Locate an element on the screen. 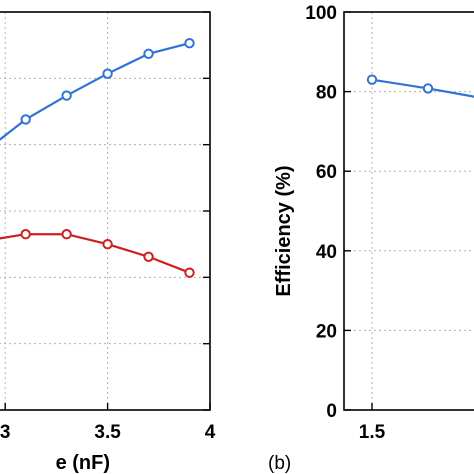  panel-b-y-tick-label: 100 is located at coordinates (321, 13).